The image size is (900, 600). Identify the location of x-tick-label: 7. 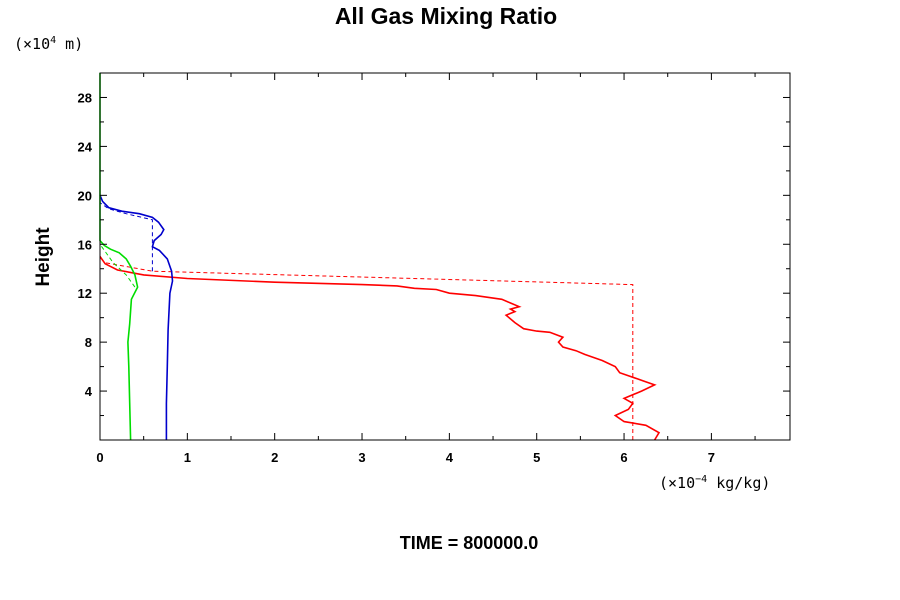
(711, 457).